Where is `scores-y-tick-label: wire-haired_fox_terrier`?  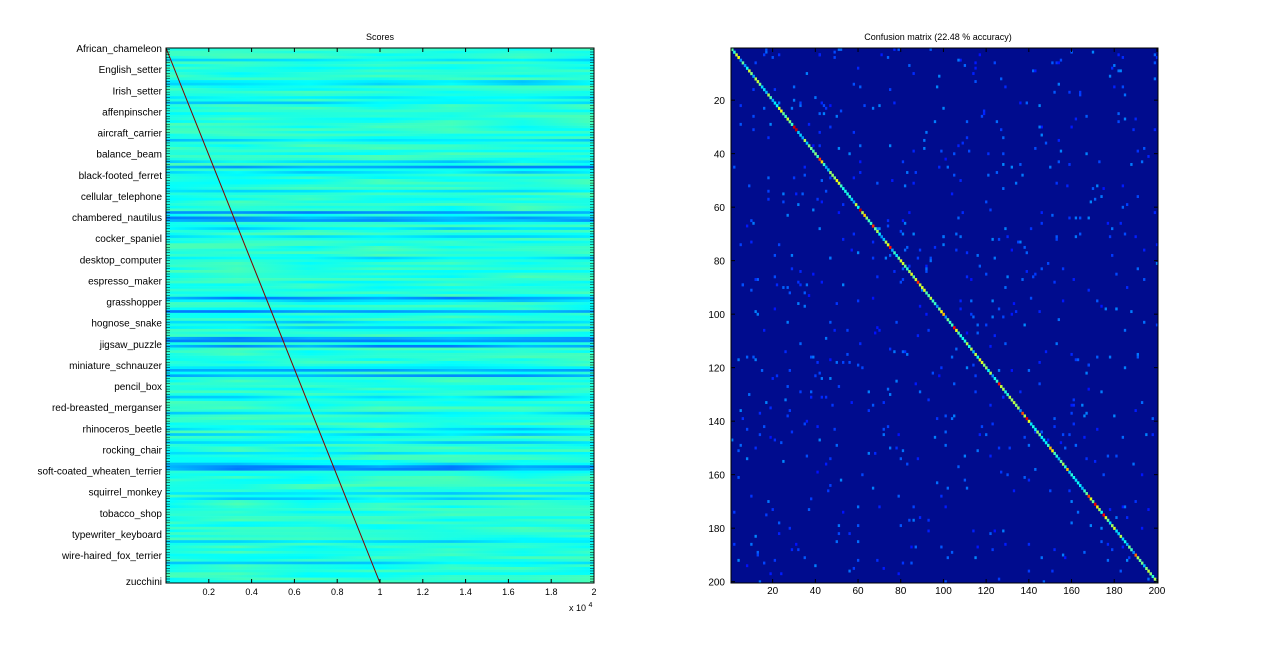
scores-y-tick-label: wire-haired_fox_terrier is located at coordinates (112, 556).